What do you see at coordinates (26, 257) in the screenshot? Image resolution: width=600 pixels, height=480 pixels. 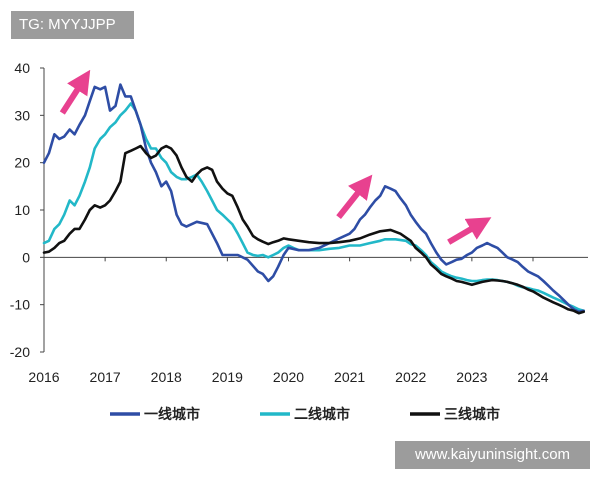 I see `y-tick-label: 0` at bounding box center [26, 257].